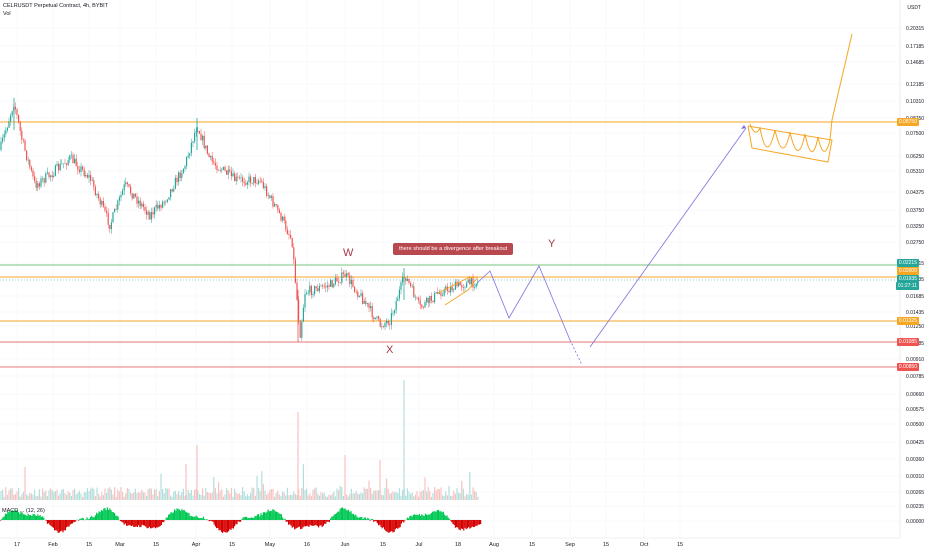 The width and height of the screenshot is (932, 550). Describe the element at coordinates (307, 545) in the screenshot. I see `time-tick-label: 16` at that location.